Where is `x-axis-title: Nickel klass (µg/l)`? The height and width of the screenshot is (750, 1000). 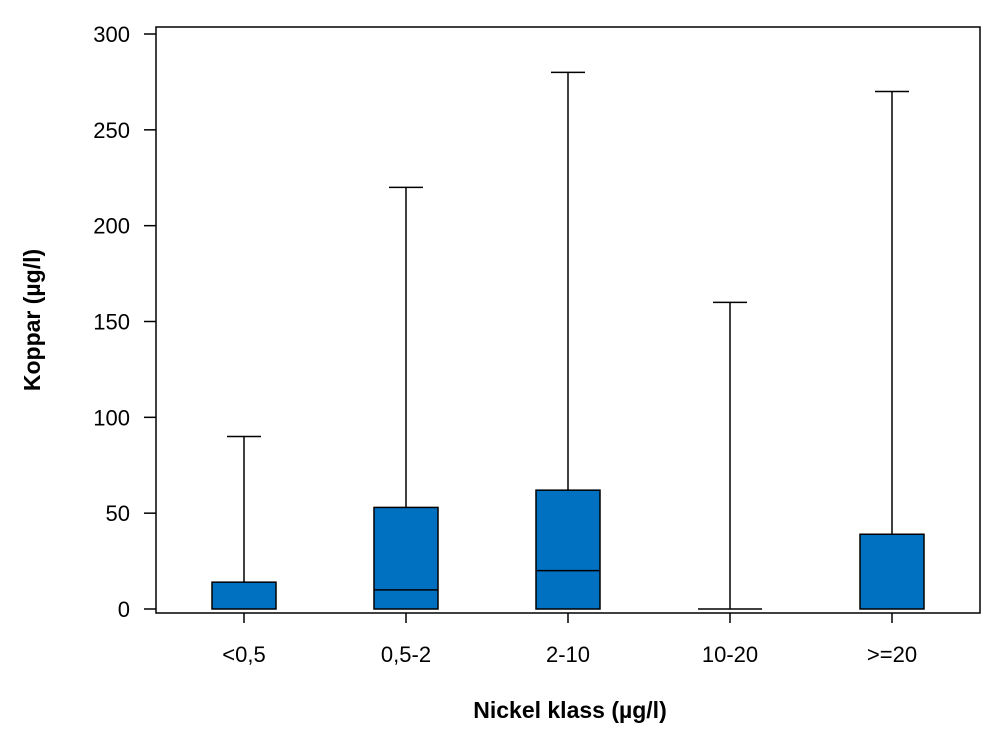 x-axis-title: Nickel klass (µg/l) is located at coordinates (570, 710).